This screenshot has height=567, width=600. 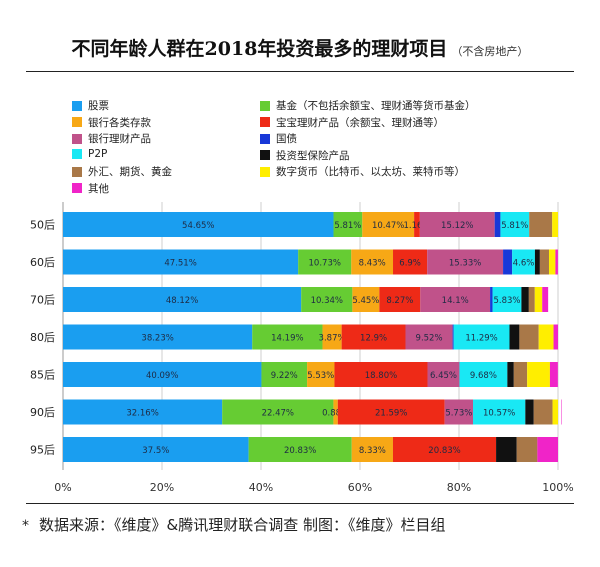 What do you see at coordinates (552, 262) in the screenshot?
I see `bar-segment-60后-10` at bounding box center [552, 262].